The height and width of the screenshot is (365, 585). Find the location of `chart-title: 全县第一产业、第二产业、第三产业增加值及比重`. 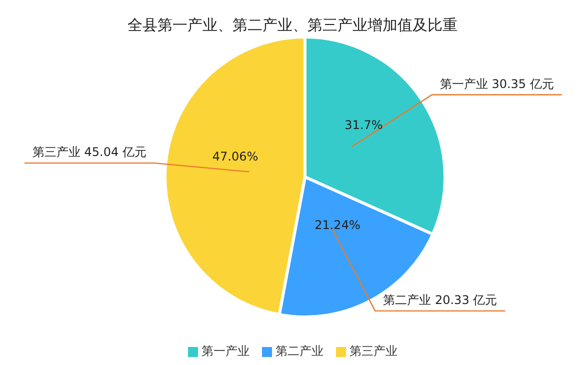

chart-title: 全县第一产业、第二产业、第三产业增加值及比重 is located at coordinates (292, 25).